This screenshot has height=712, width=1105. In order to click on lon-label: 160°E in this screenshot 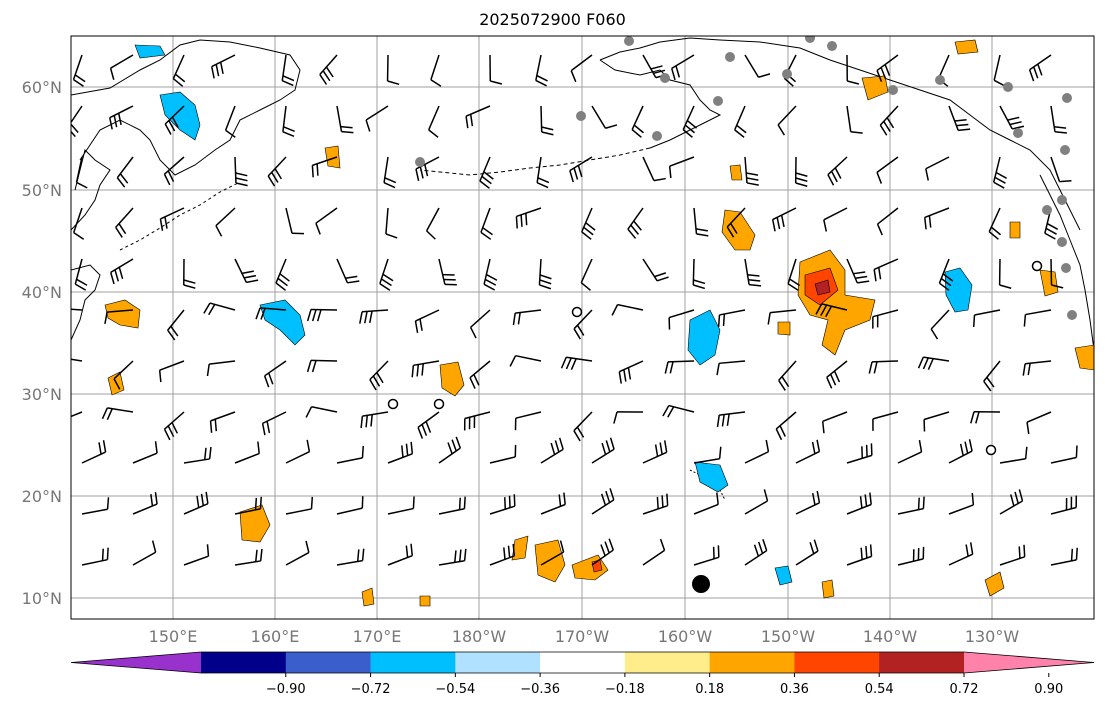, I will do `click(275, 636)`.